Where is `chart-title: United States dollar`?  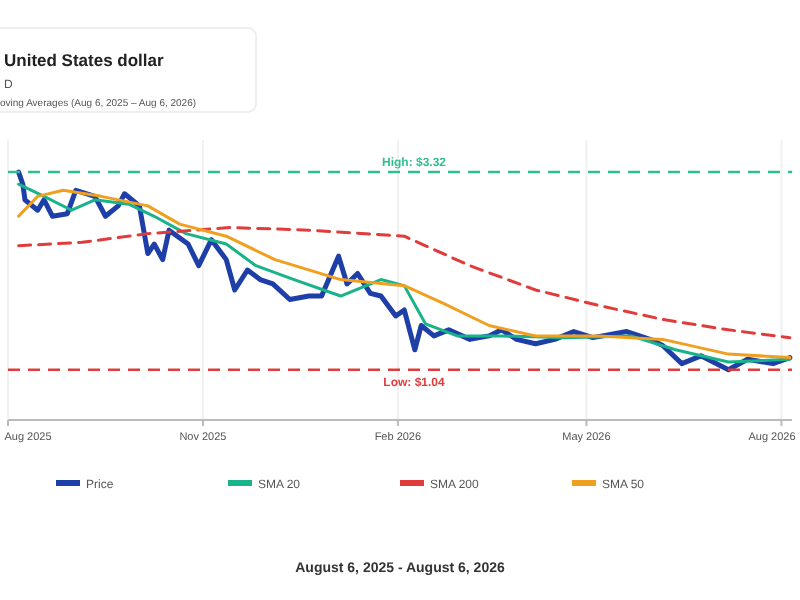
chart-title: United States dollar is located at coordinates (85, 60).